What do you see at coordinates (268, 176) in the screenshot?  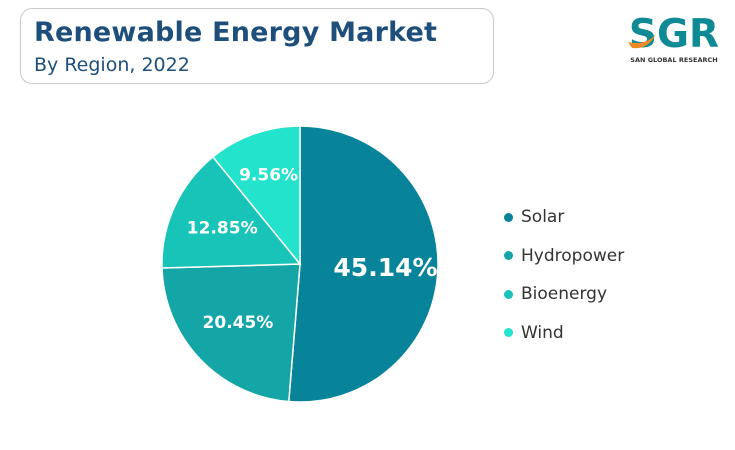 I see `slice-label-wind: 9.56%` at bounding box center [268, 176].